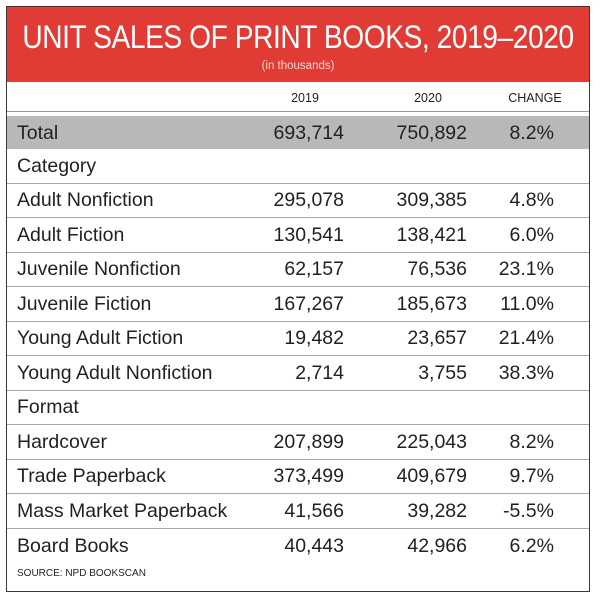 Image resolution: width=600 pixels, height=605 pixels. Describe the element at coordinates (437, 269) in the screenshot. I see `value-2020: 76,536` at that location.